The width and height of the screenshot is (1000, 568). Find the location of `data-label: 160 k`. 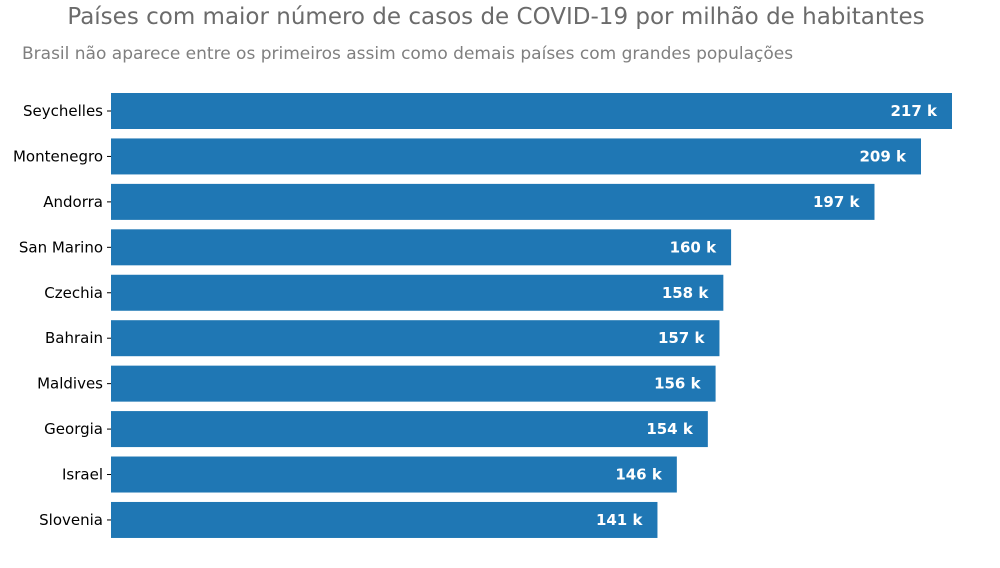

data-label: 160 k is located at coordinates (694, 247).